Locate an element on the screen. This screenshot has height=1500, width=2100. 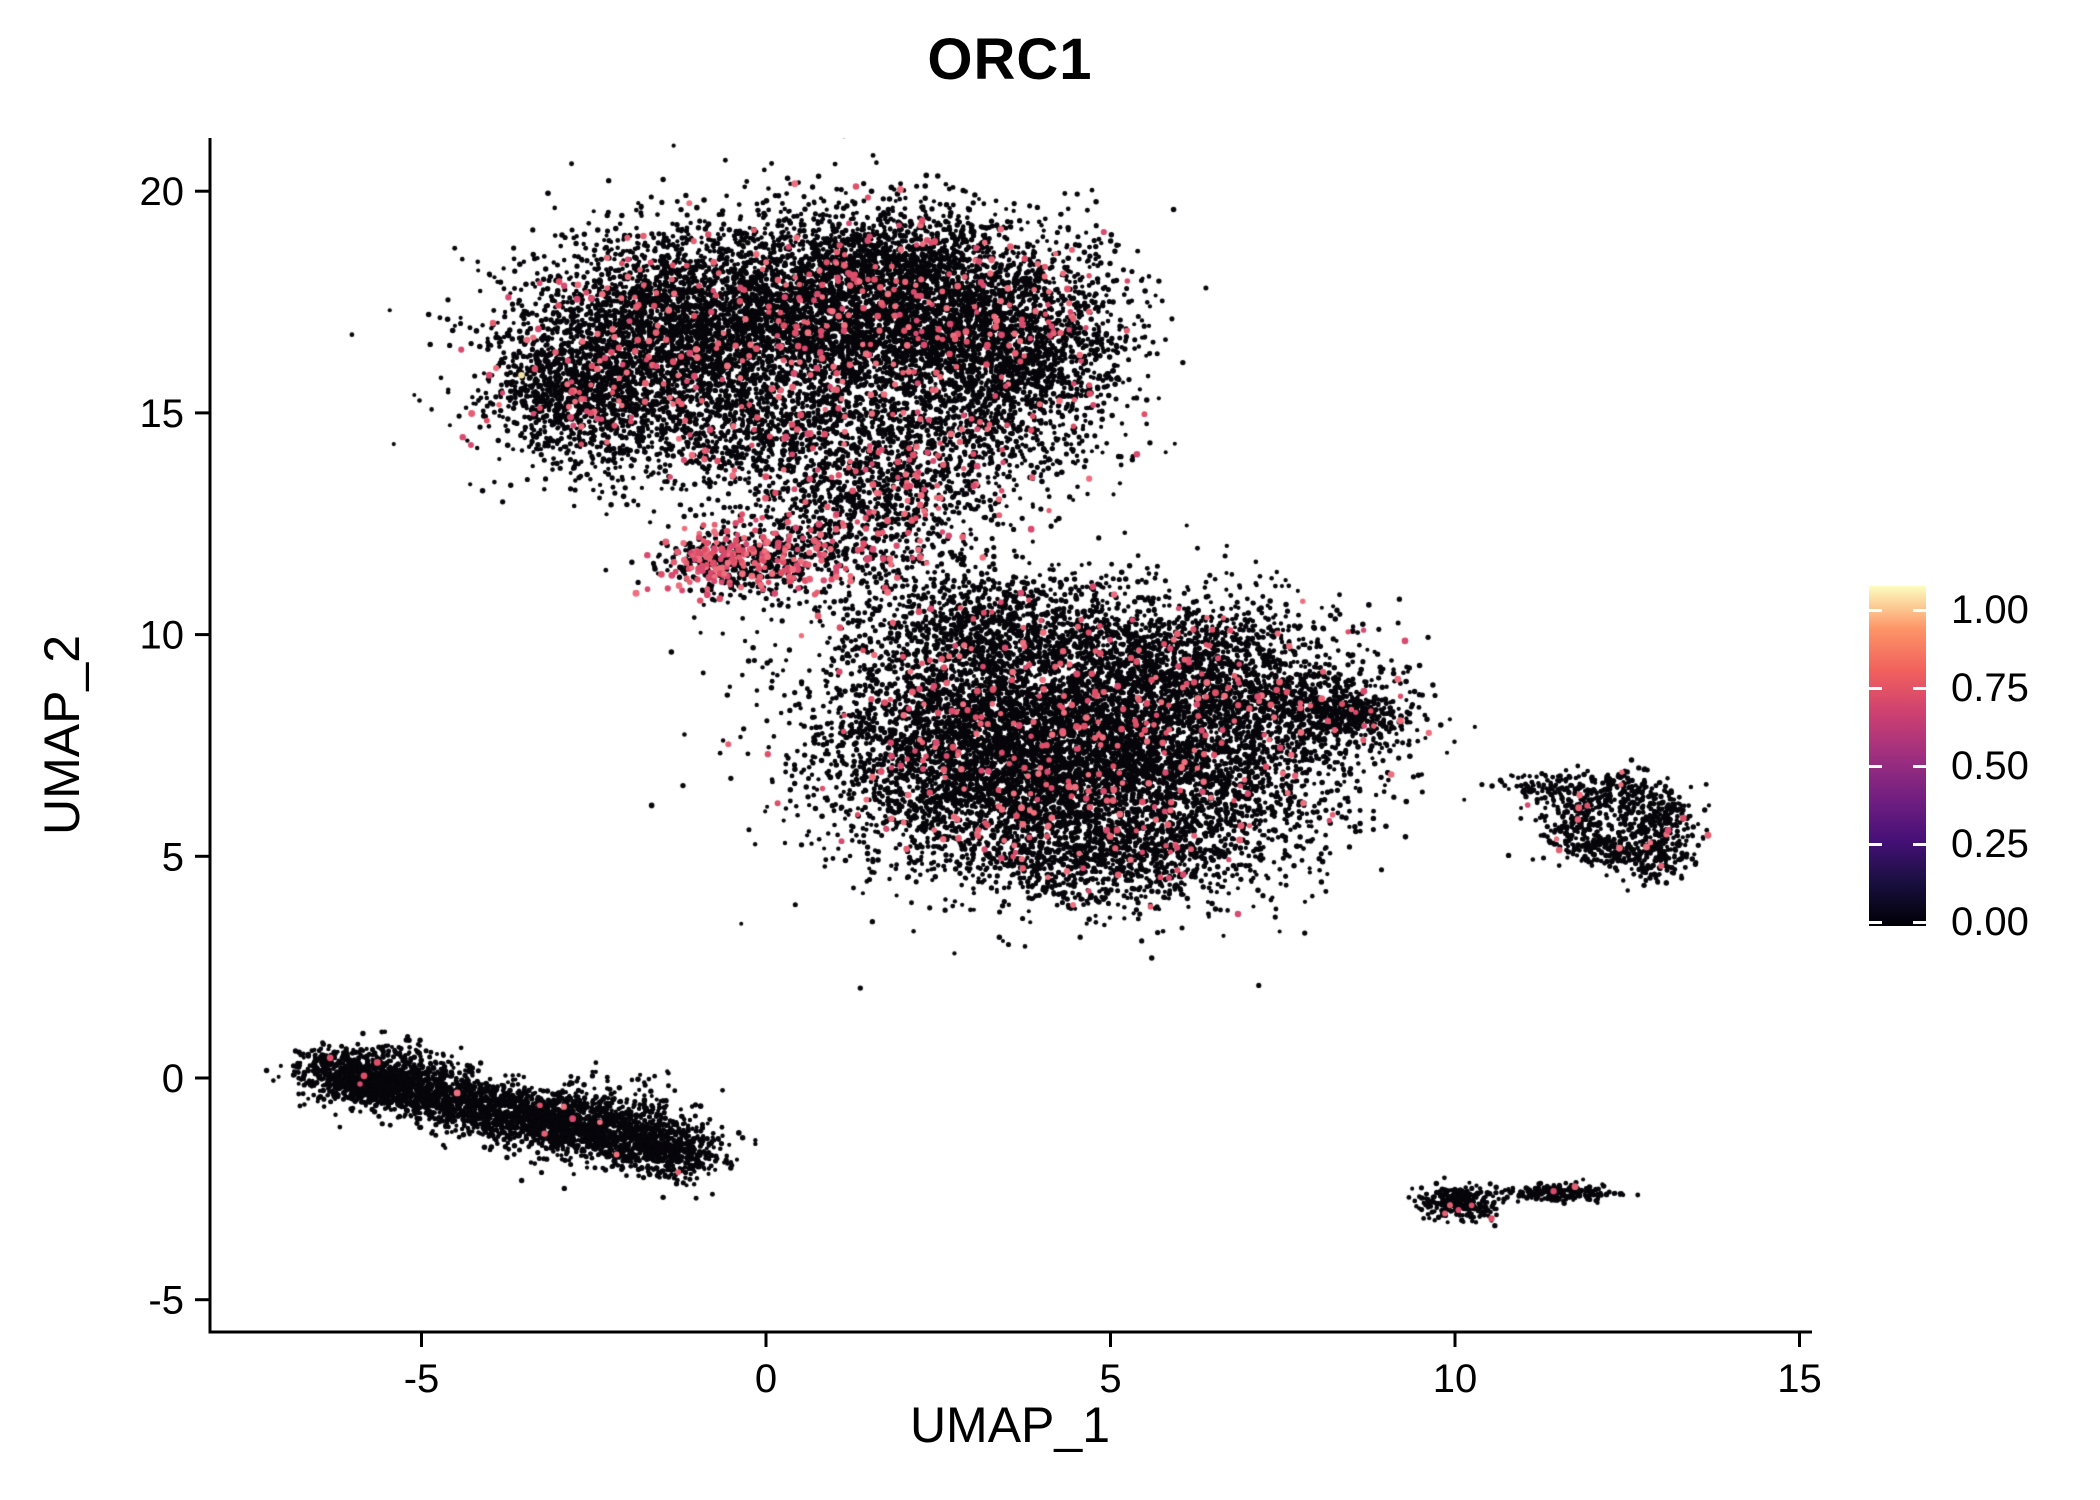
x-axis-title: UMAP_1 is located at coordinates (1010, 1425).